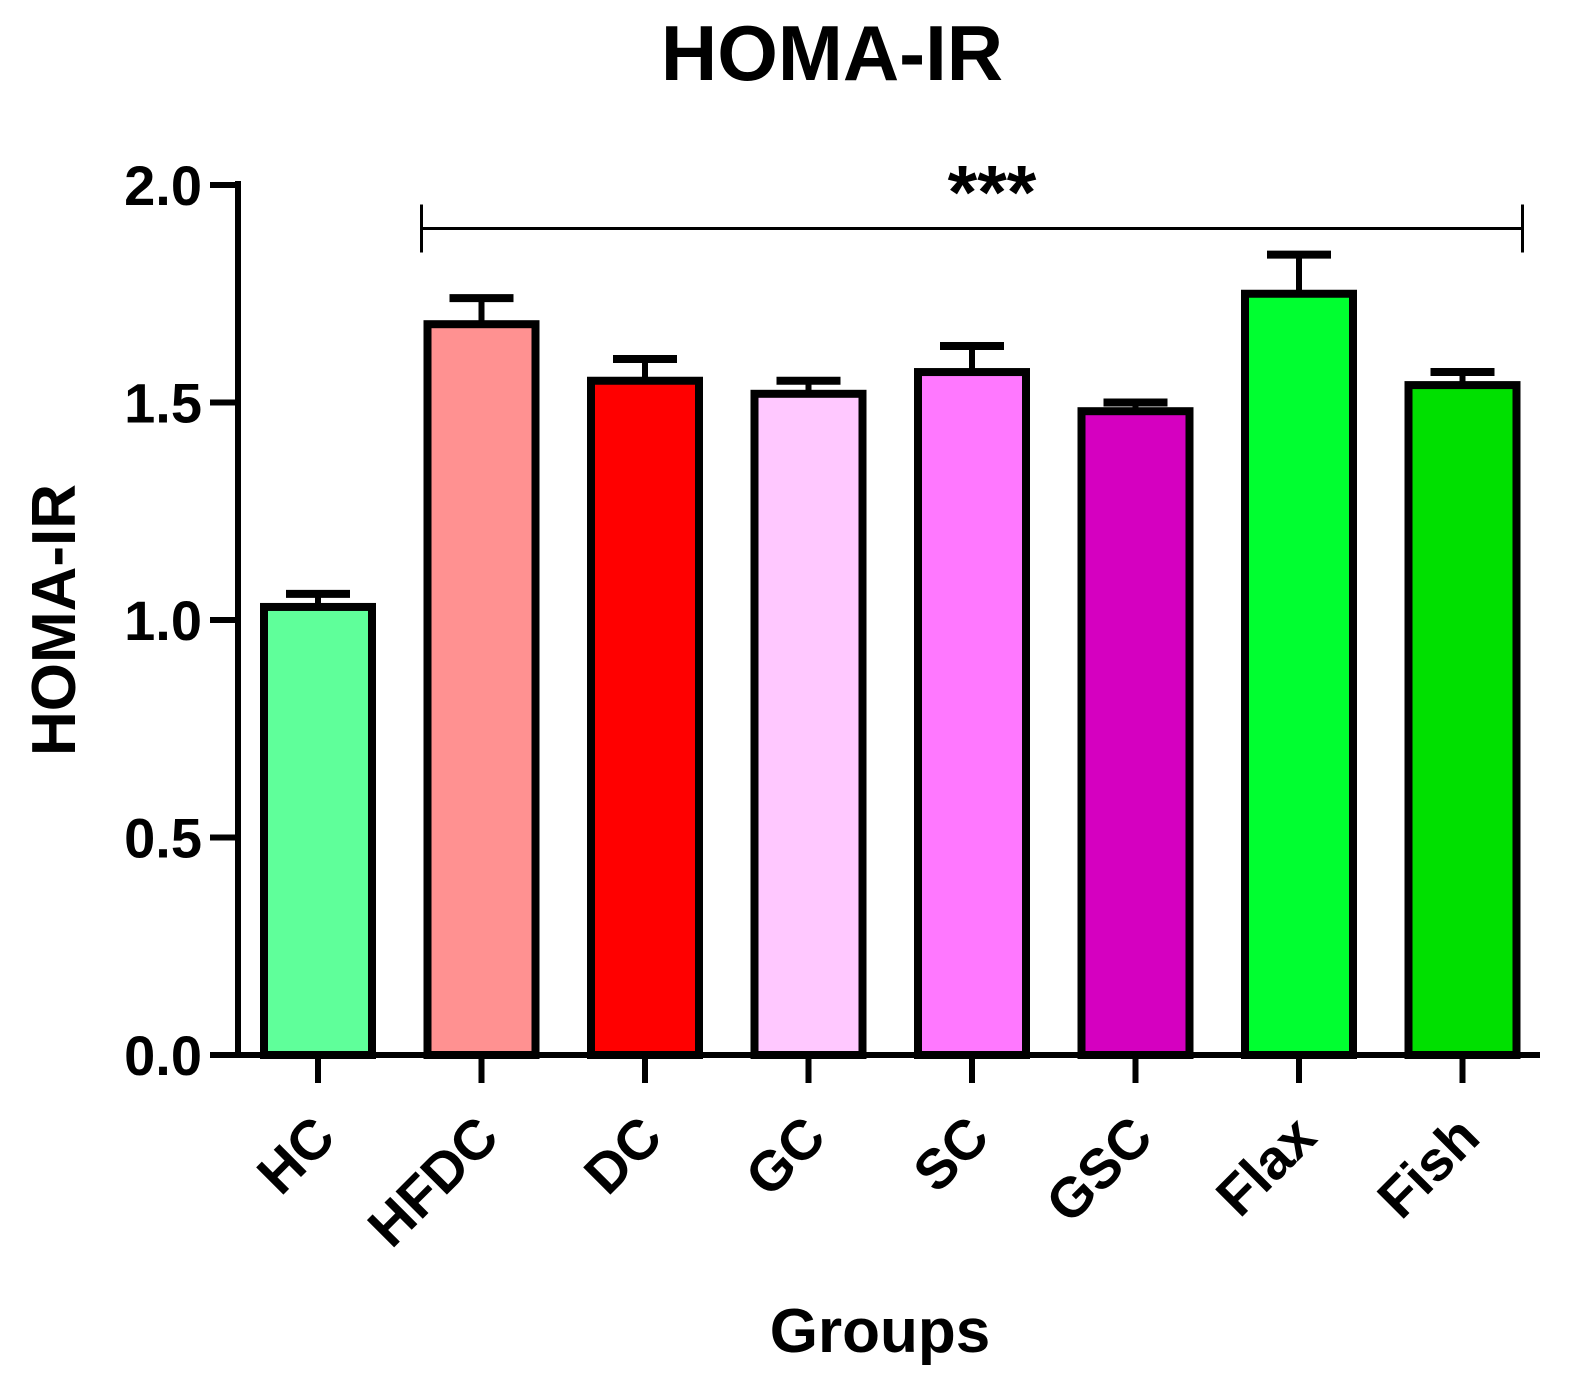  Describe the element at coordinates (296, 1155) in the screenshot. I see `x-tick-label: HC` at that location.